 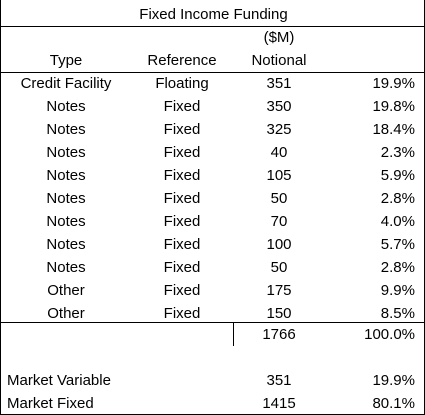 What do you see at coordinates (233, 334) in the screenshot?
I see `total-divider` at bounding box center [233, 334].